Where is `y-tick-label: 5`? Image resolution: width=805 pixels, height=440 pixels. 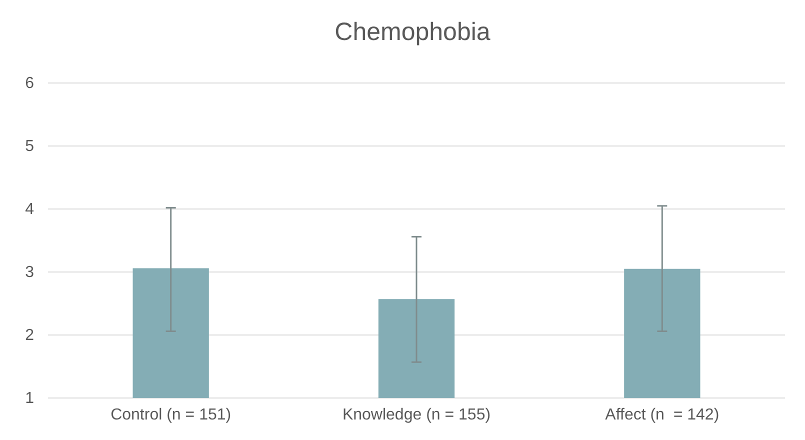
y-tick-label: 5 is located at coordinates (29, 147).